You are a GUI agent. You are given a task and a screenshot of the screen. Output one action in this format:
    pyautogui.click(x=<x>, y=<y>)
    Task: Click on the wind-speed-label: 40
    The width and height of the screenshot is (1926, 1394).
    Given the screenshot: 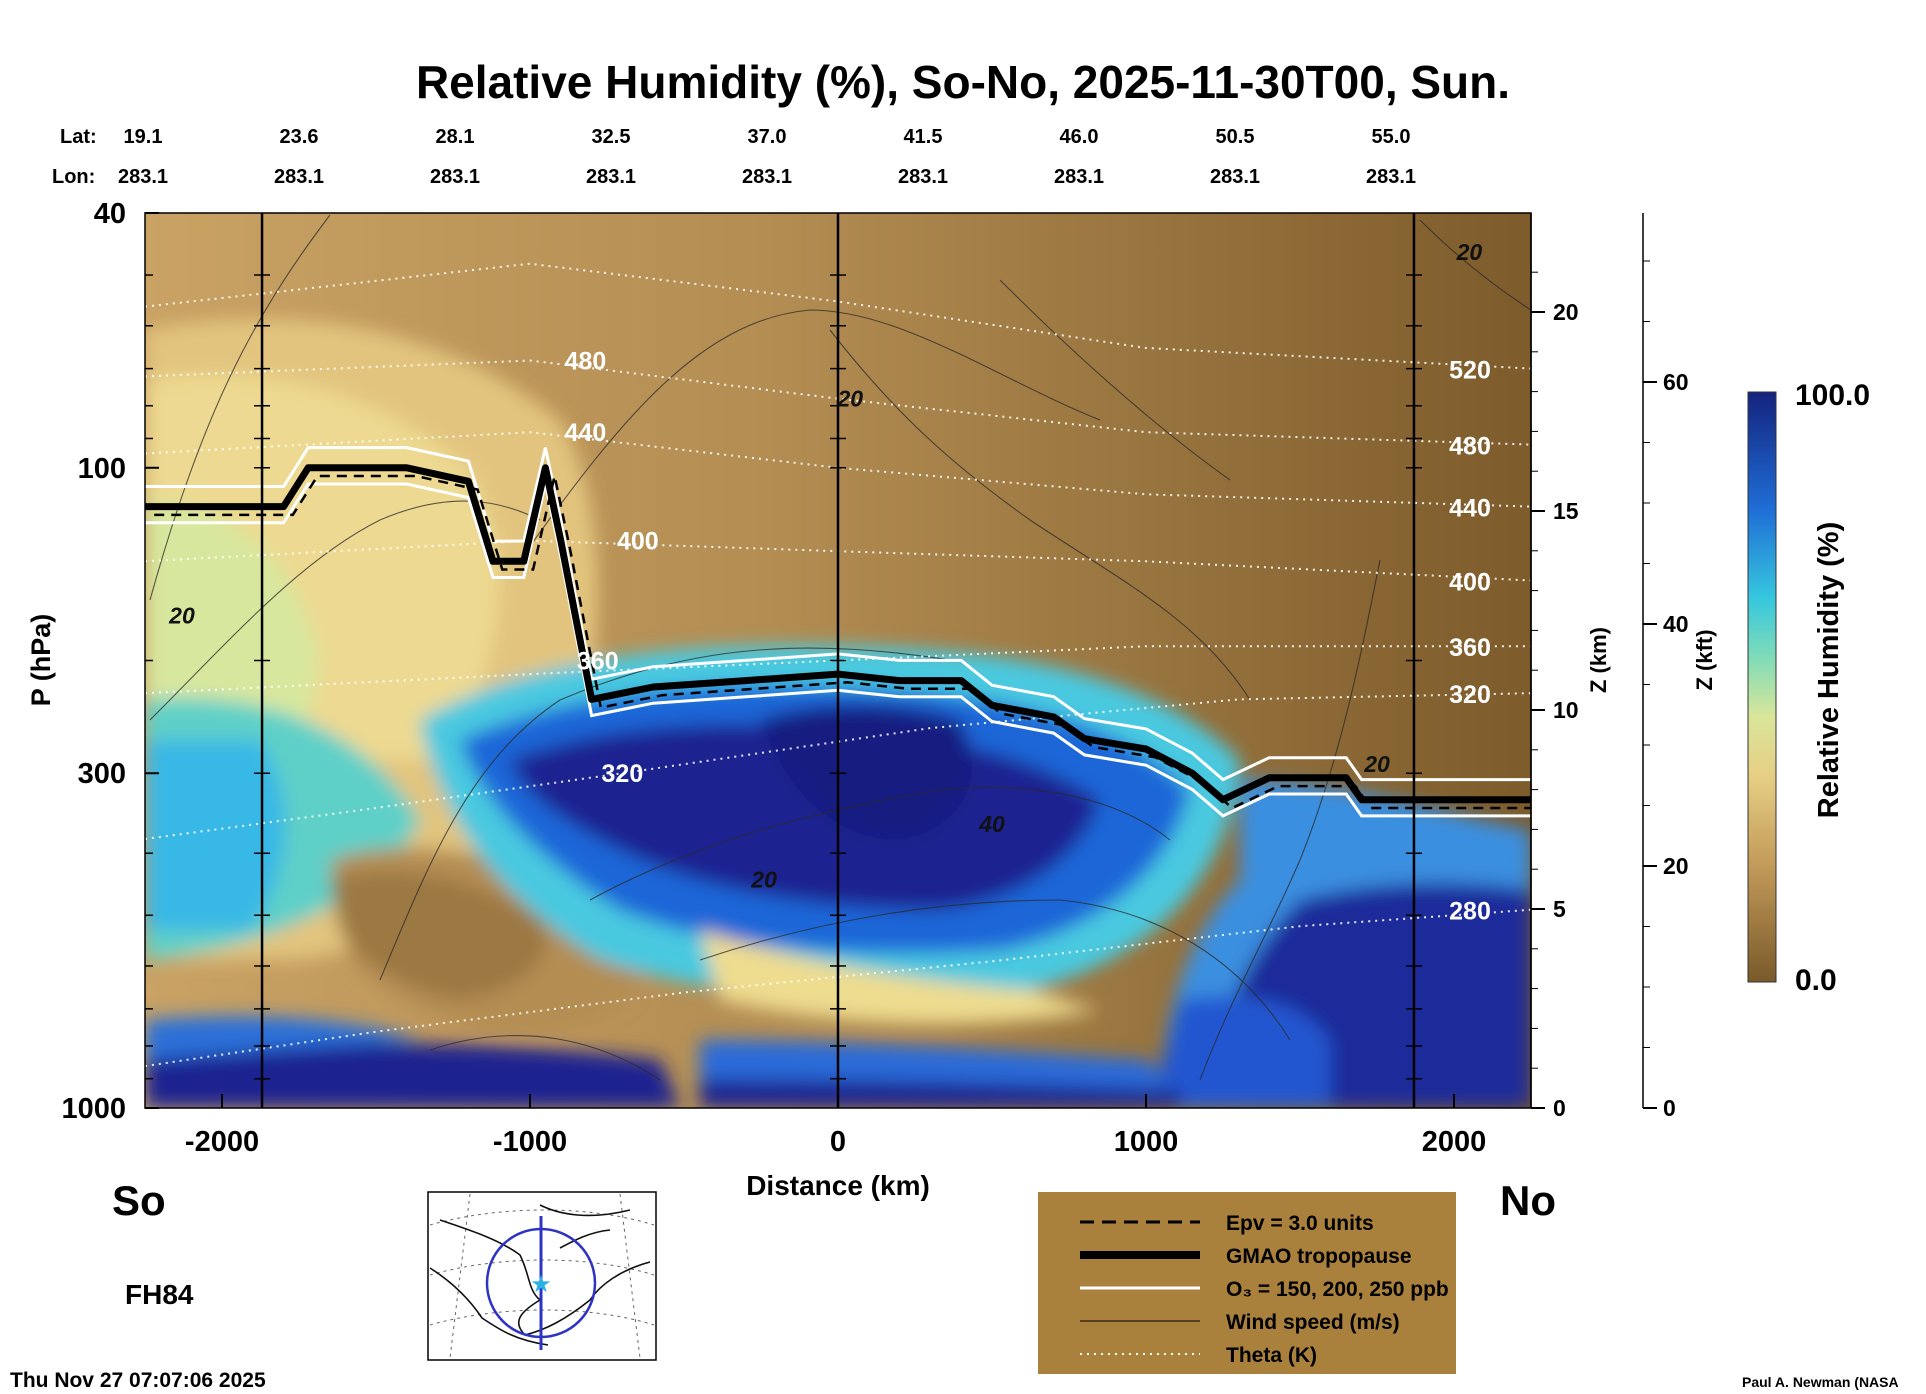 What is the action you would take?
    pyautogui.click(x=991, y=824)
    